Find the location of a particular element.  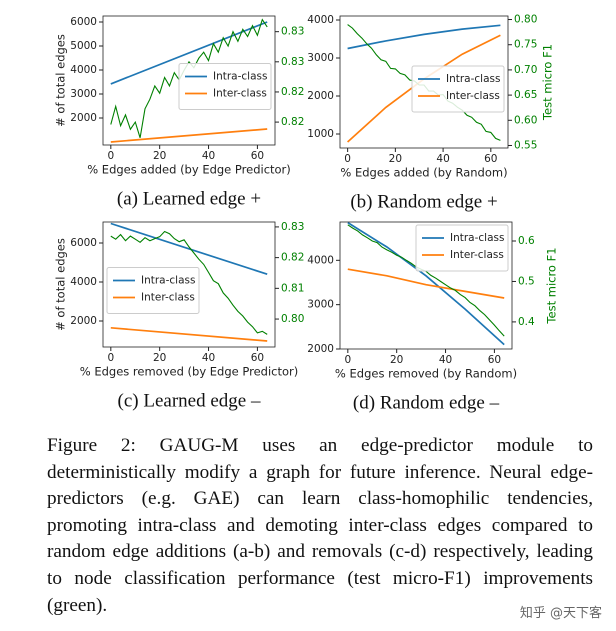

subfigure-caption: (b) Random edge + is located at coordinates (423, 201).